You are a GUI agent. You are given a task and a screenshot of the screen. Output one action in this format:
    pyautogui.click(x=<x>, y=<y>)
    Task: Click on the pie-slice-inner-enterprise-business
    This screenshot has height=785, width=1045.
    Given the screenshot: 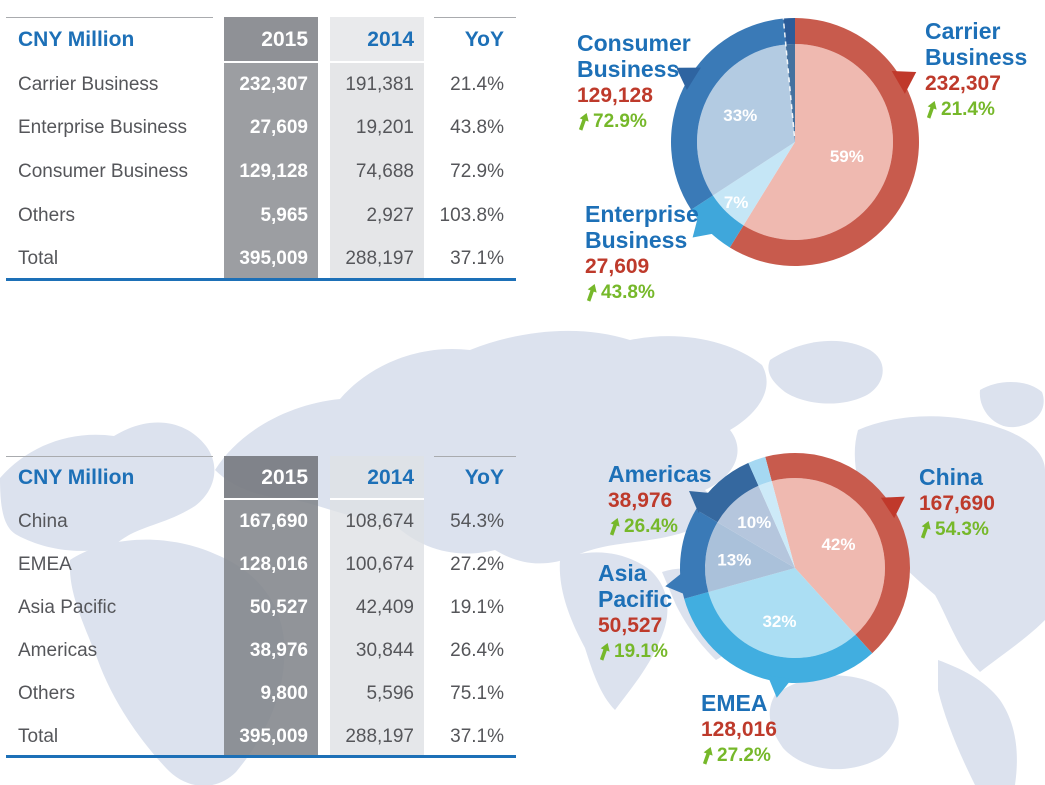 What is the action you would take?
    pyautogui.click(x=753, y=184)
    